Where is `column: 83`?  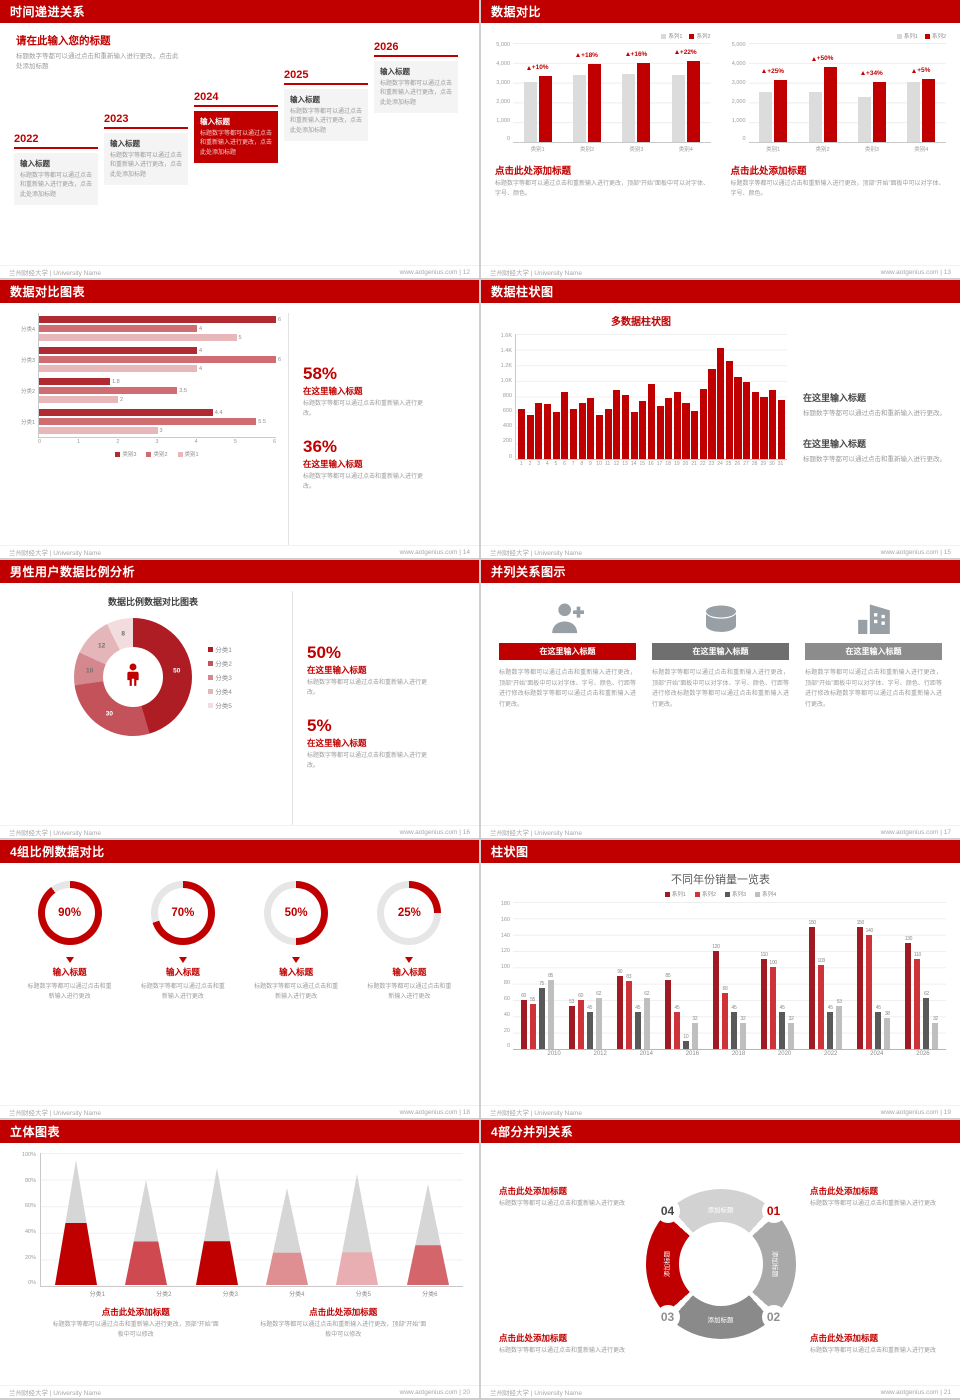 column: 83 is located at coordinates (628, 975).